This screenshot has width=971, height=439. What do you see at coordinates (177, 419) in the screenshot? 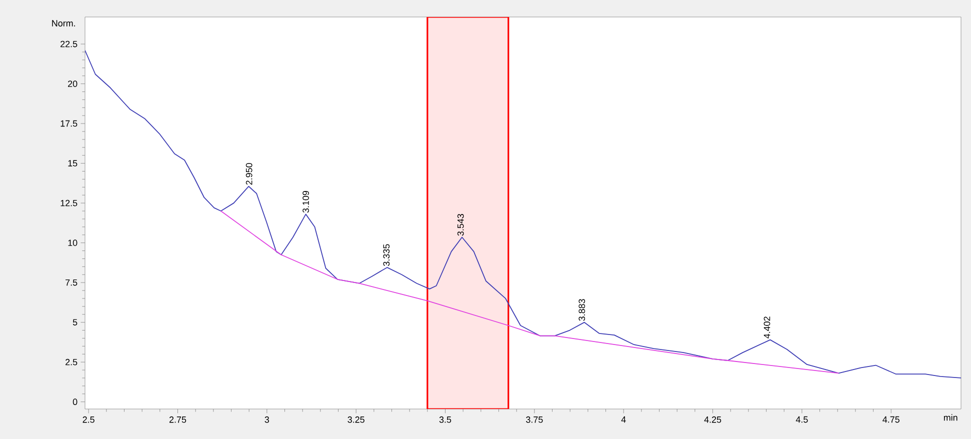
I see `x-tick-label: 2.75` at bounding box center [177, 419].